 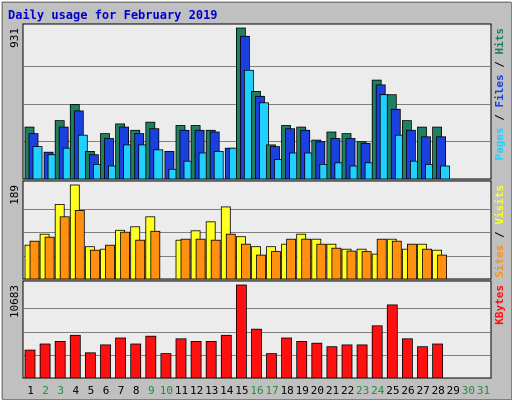 I want to click on legend: KBytes, so click(x=499, y=305).